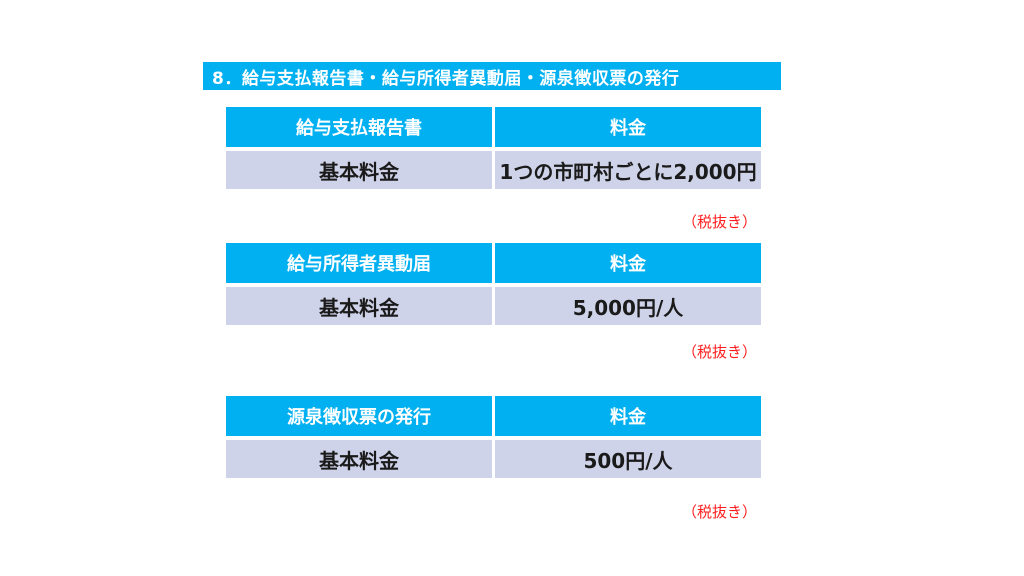 The image size is (1024, 576). I want to click on table-employee-transfer-notice: 給与所得者異動届 料金 基本料金 5,000円/人, so click(493, 284).